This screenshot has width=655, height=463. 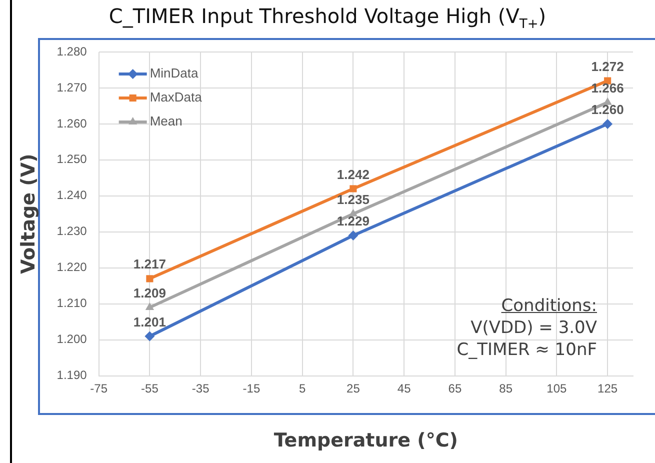 I want to click on x-tick-label: 25, so click(x=353, y=388).